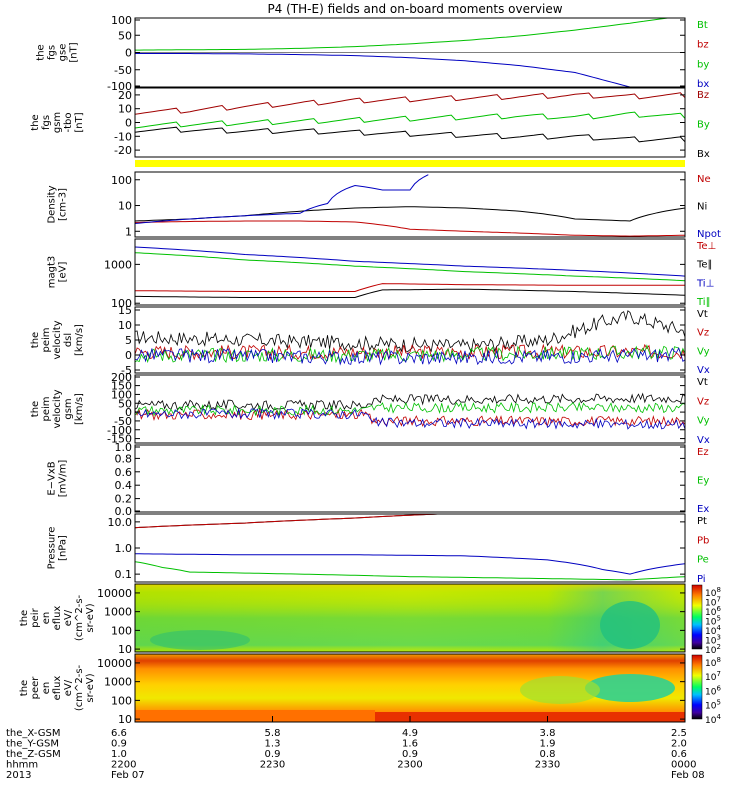  Describe the element at coordinates (718, 637) in the screenshot. I see `colorbar-tick-exponent: 3` at that location.